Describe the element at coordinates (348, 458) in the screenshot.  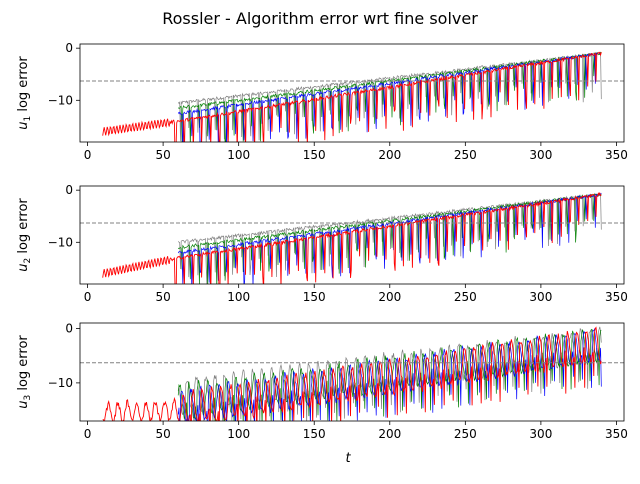
I see `x-axis-label: t` at that location.